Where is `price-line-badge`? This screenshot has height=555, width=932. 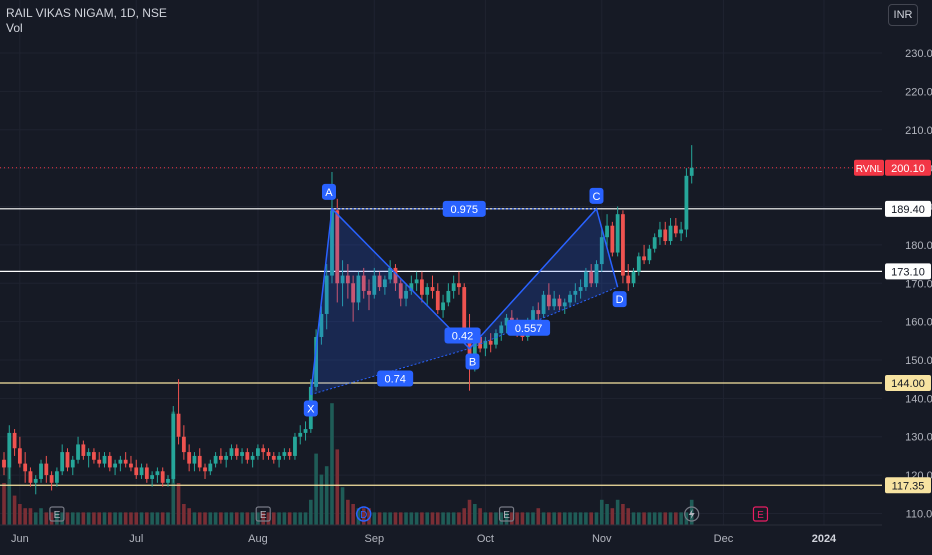 price-line-badge is located at coordinates (908, 383).